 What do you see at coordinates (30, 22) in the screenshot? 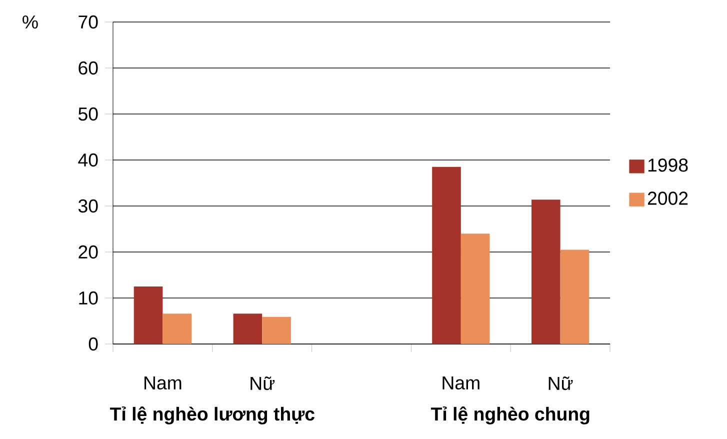
I see `y-axis-title: %` at bounding box center [30, 22].